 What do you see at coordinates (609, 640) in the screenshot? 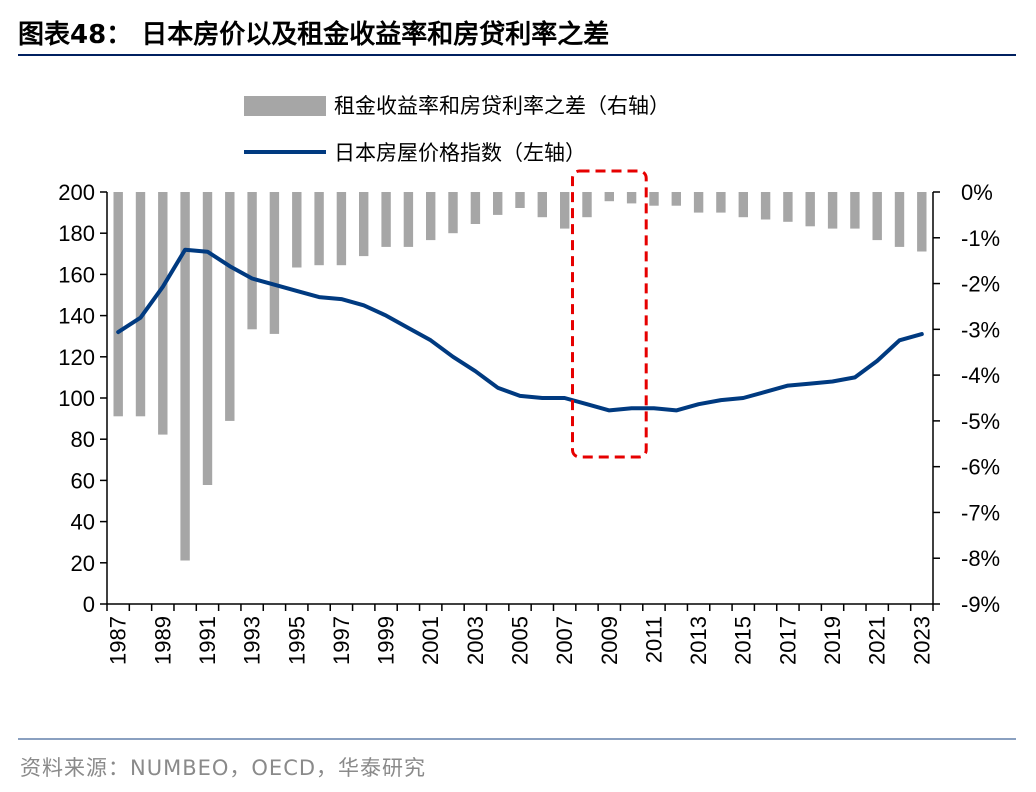
I see `x-tick-label: 2009` at bounding box center [609, 640].